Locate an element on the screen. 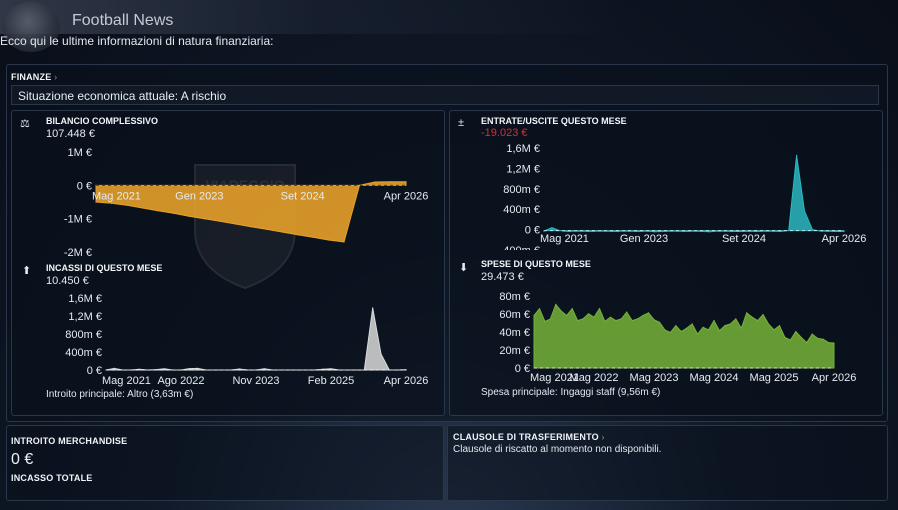  chevron-right-icon: › is located at coordinates (54, 77).